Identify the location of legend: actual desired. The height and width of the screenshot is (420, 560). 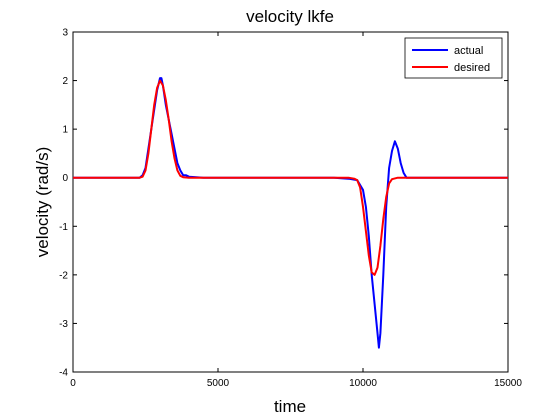
(453, 58).